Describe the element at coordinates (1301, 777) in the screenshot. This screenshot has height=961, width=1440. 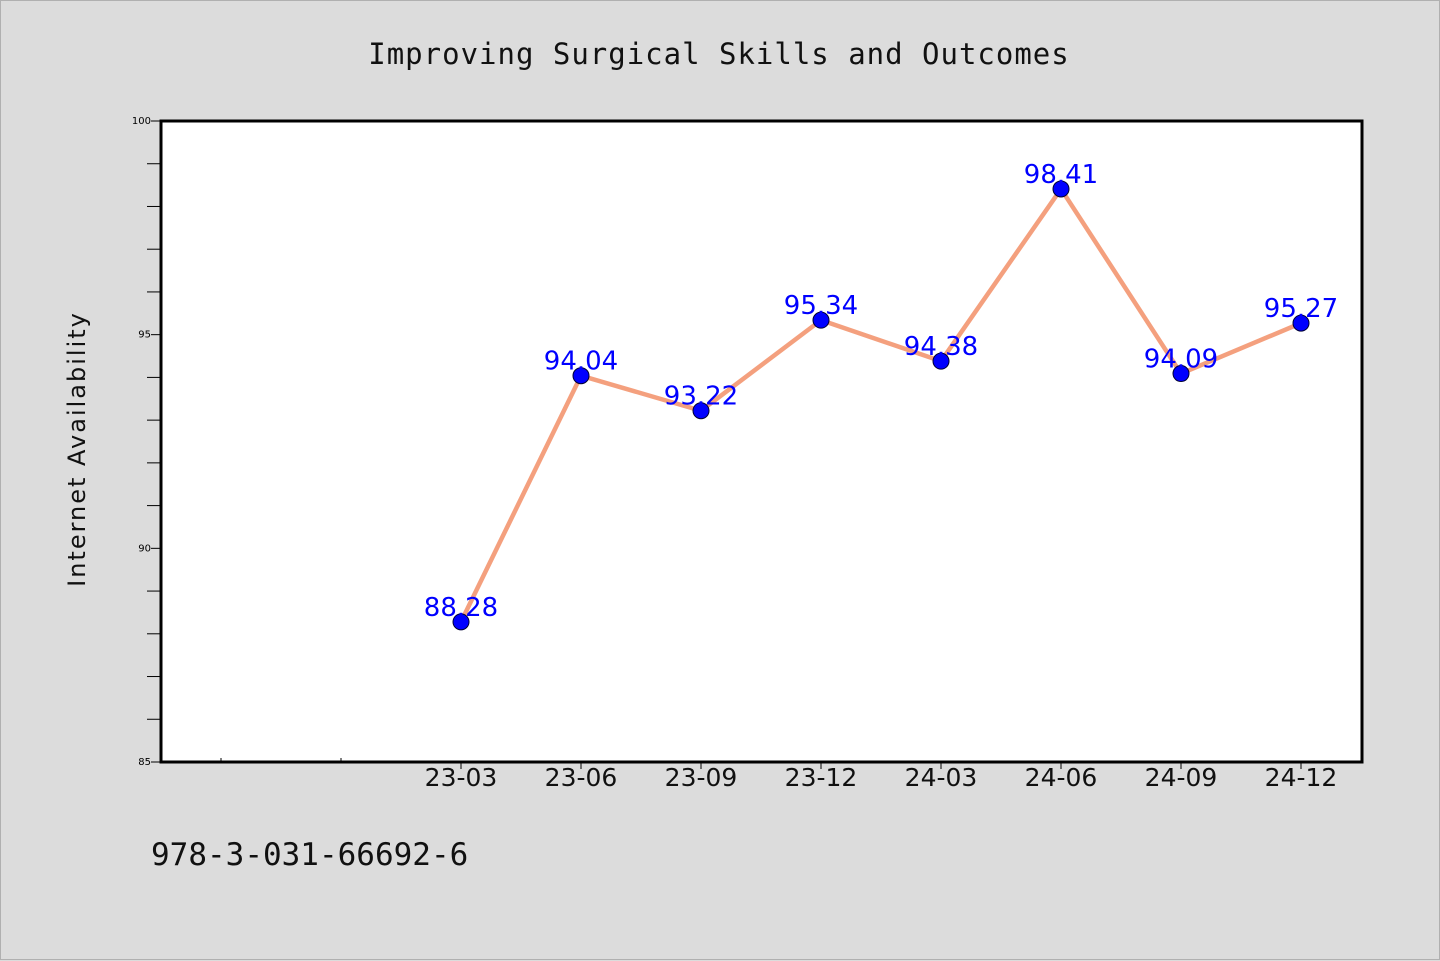
I see `x-tick-label: 24-12` at that location.